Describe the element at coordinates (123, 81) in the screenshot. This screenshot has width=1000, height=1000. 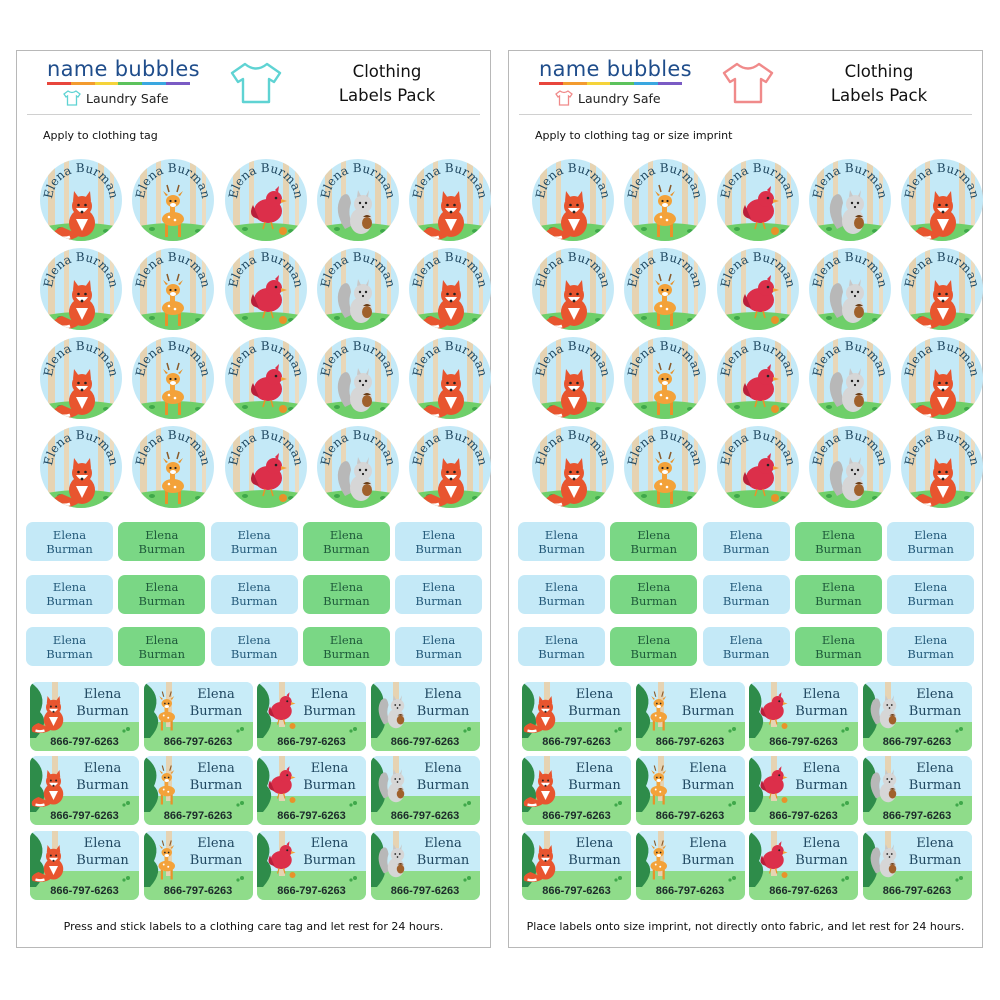
I see `brand-logo: name bubbles Laundry Safe` at that location.